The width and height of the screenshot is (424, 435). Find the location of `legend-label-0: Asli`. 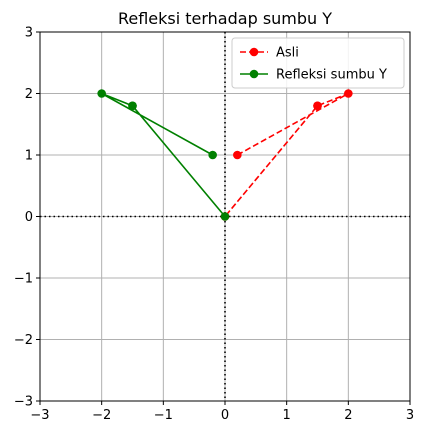

legend-label-0: Asli is located at coordinates (287, 53).